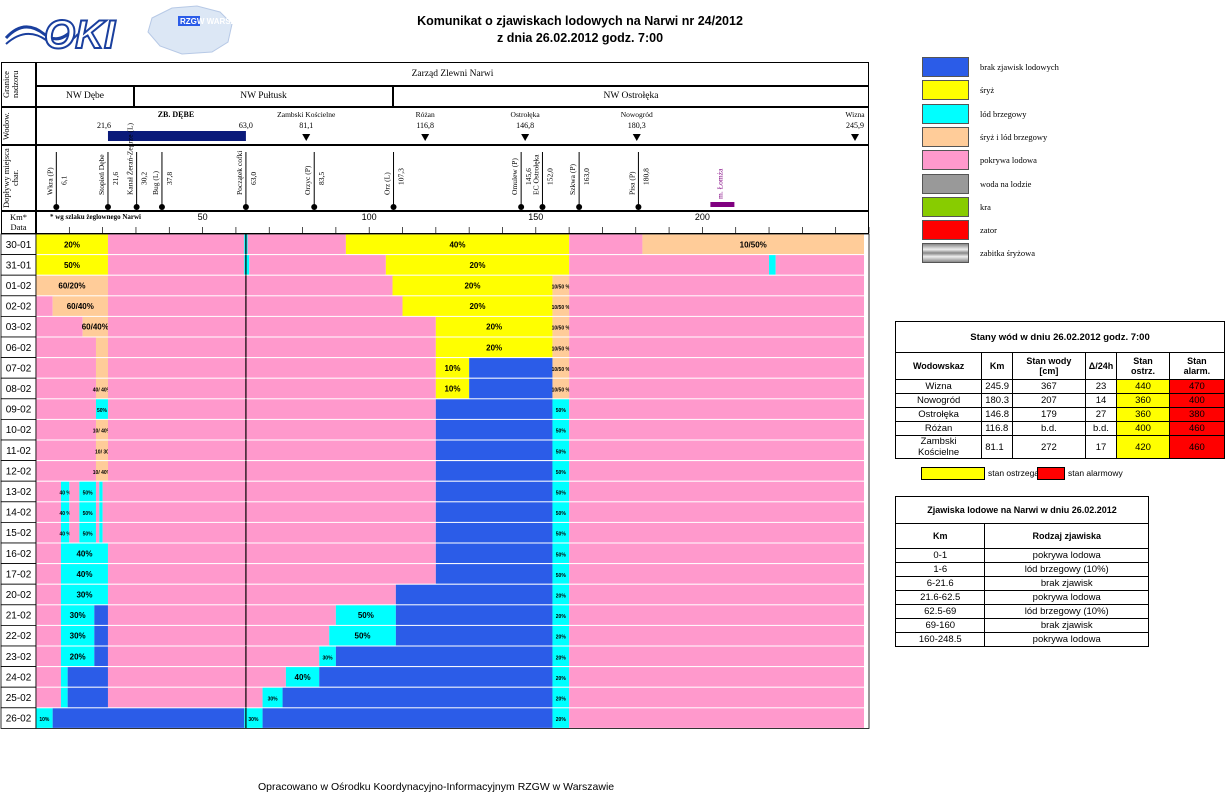  I want to click on stany-header-cell: Stan wody [cm], so click(1049, 366).